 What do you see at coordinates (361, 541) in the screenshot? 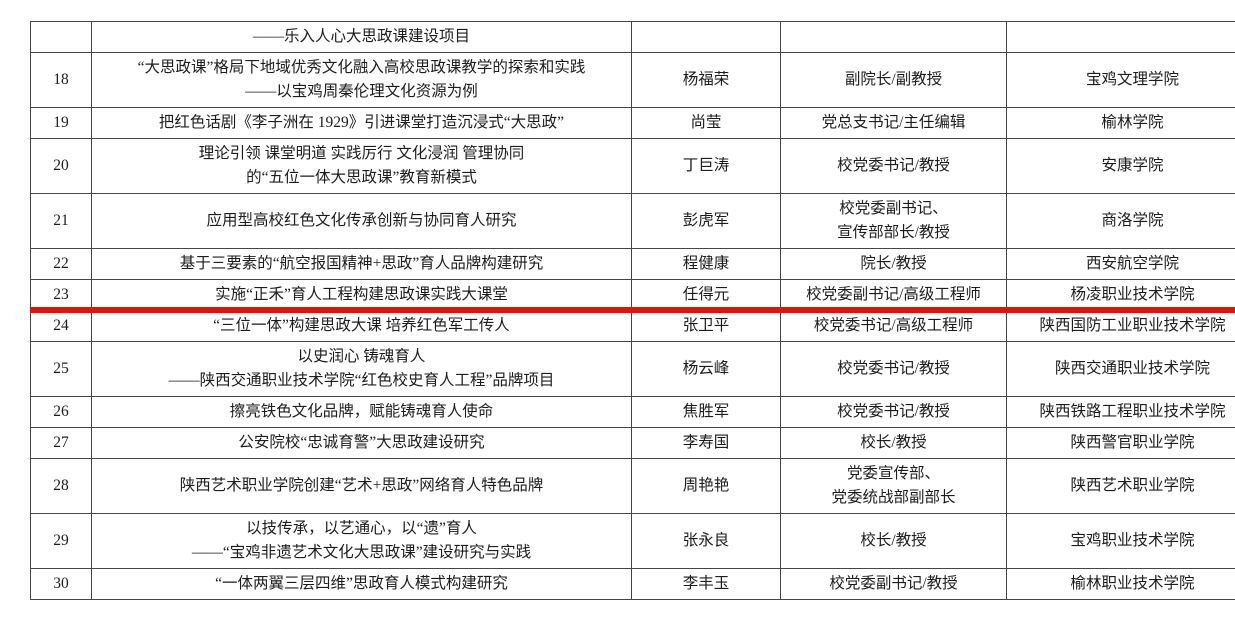
I see `cell-title: 以技传承，以艺通心，以“遗”育人 ——“宝鸡非遗艺术文化大思政课”建设研究与实践` at bounding box center [361, 541].